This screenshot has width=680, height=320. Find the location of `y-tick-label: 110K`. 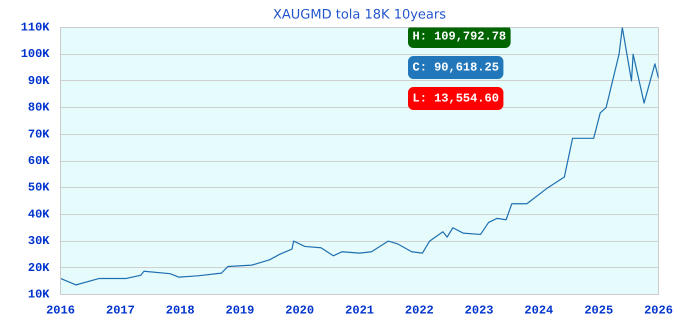

y-tick-label: 110K is located at coordinates (35, 27).